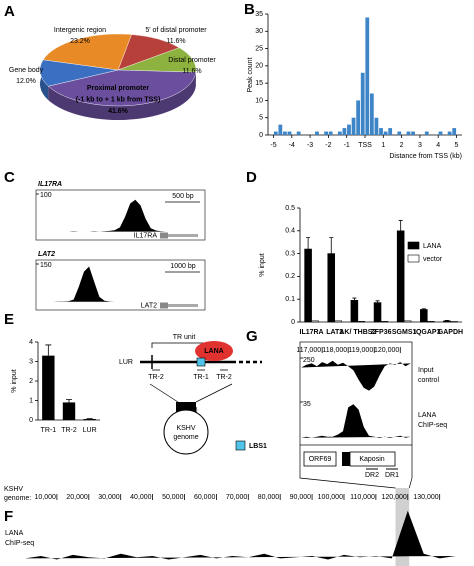 The image size is (474, 566). What do you see at coordinates (80, 41) in the screenshot?
I see `slice-value: 23.2%` at bounding box center [80, 41].